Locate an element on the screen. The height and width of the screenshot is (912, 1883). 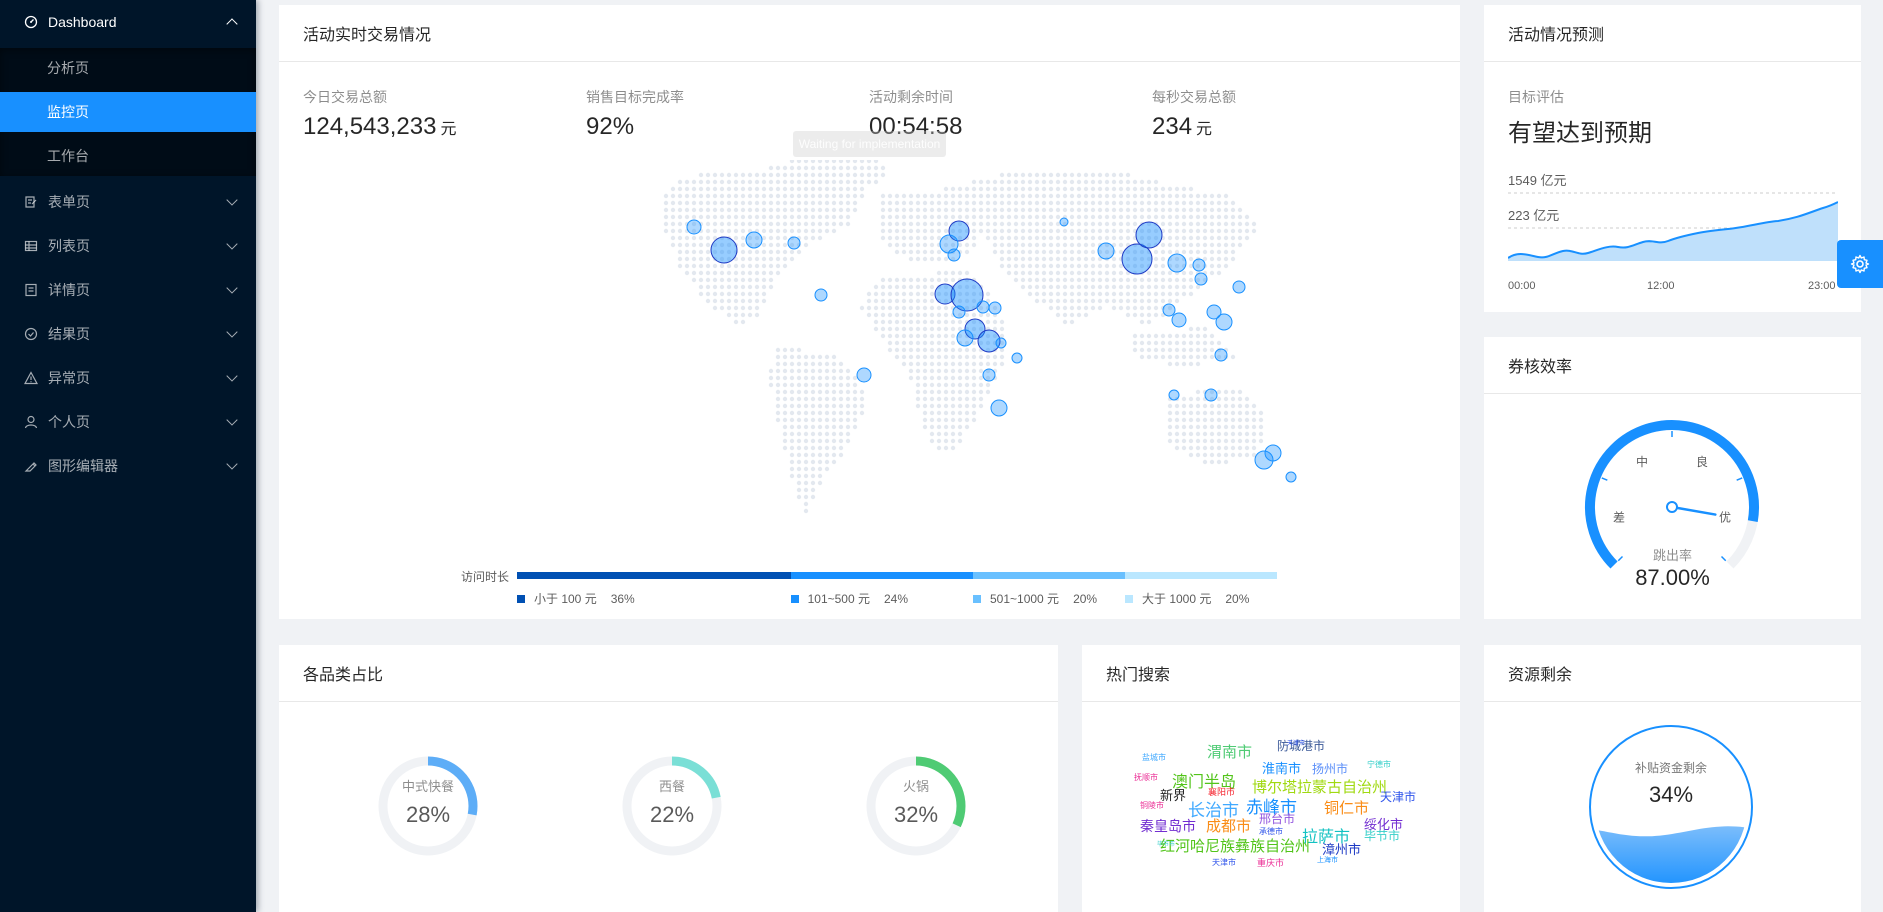
hot-search-word: 红河哈尼族彝族自治州 is located at coordinates (1235, 846).